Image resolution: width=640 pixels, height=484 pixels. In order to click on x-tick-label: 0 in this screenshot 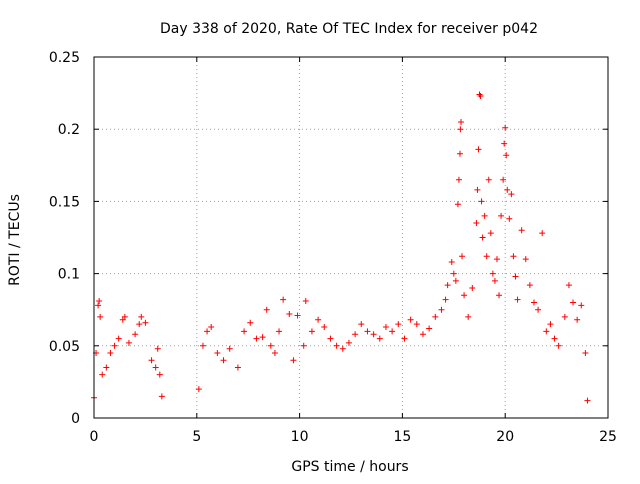, I will do `click(94, 437)`.